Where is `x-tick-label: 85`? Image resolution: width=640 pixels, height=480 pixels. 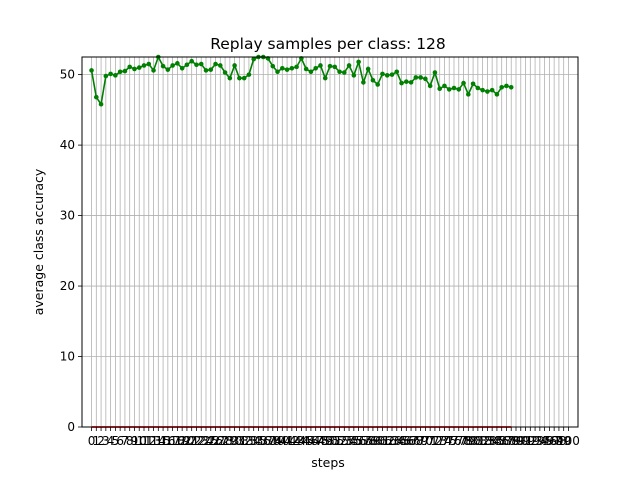 x-tick-label: 85 is located at coordinates (496, 441).